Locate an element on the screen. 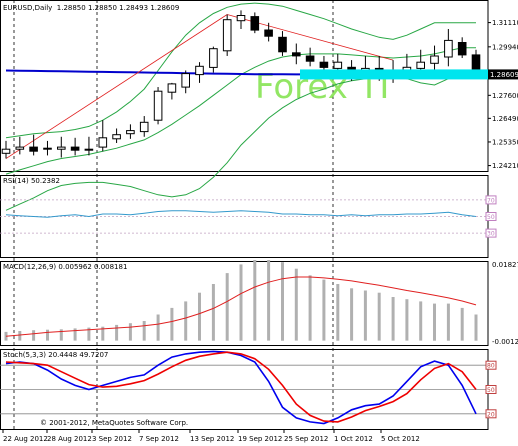  stoch-label: Stoch(5,3,3) 20.4448 49.7207 is located at coordinates (56, 355).